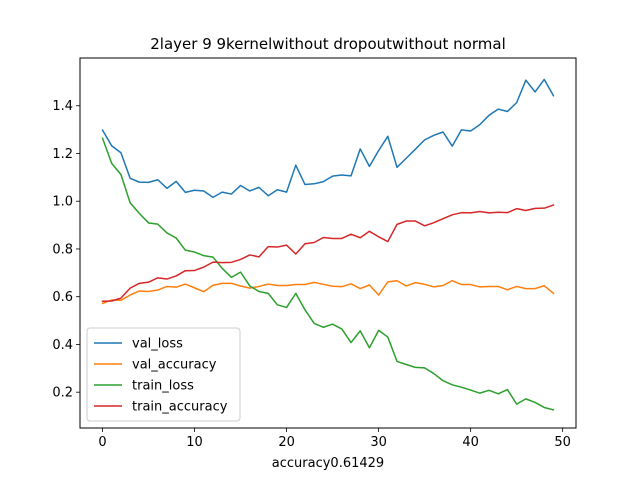 The height and width of the screenshot is (480, 640). What do you see at coordinates (62, 393) in the screenshot?
I see `y-tick-label: 0.2` at bounding box center [62, 393].